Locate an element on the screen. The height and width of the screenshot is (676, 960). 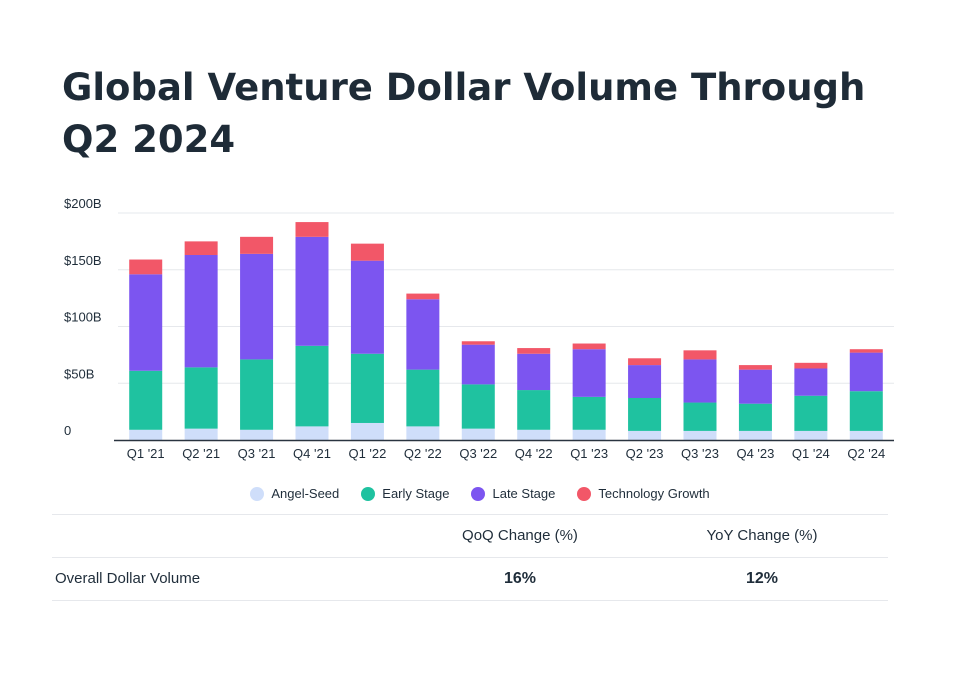
x-tick-label: Q3 '21 is located at coordinates (257, 453).